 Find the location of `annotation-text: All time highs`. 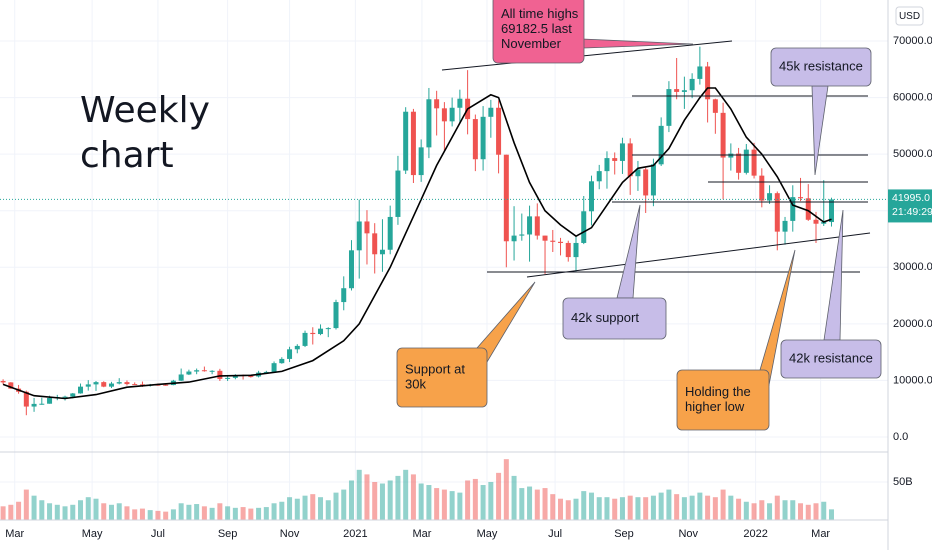

annotation-text: All time highs is located at coordinates (540, 13).